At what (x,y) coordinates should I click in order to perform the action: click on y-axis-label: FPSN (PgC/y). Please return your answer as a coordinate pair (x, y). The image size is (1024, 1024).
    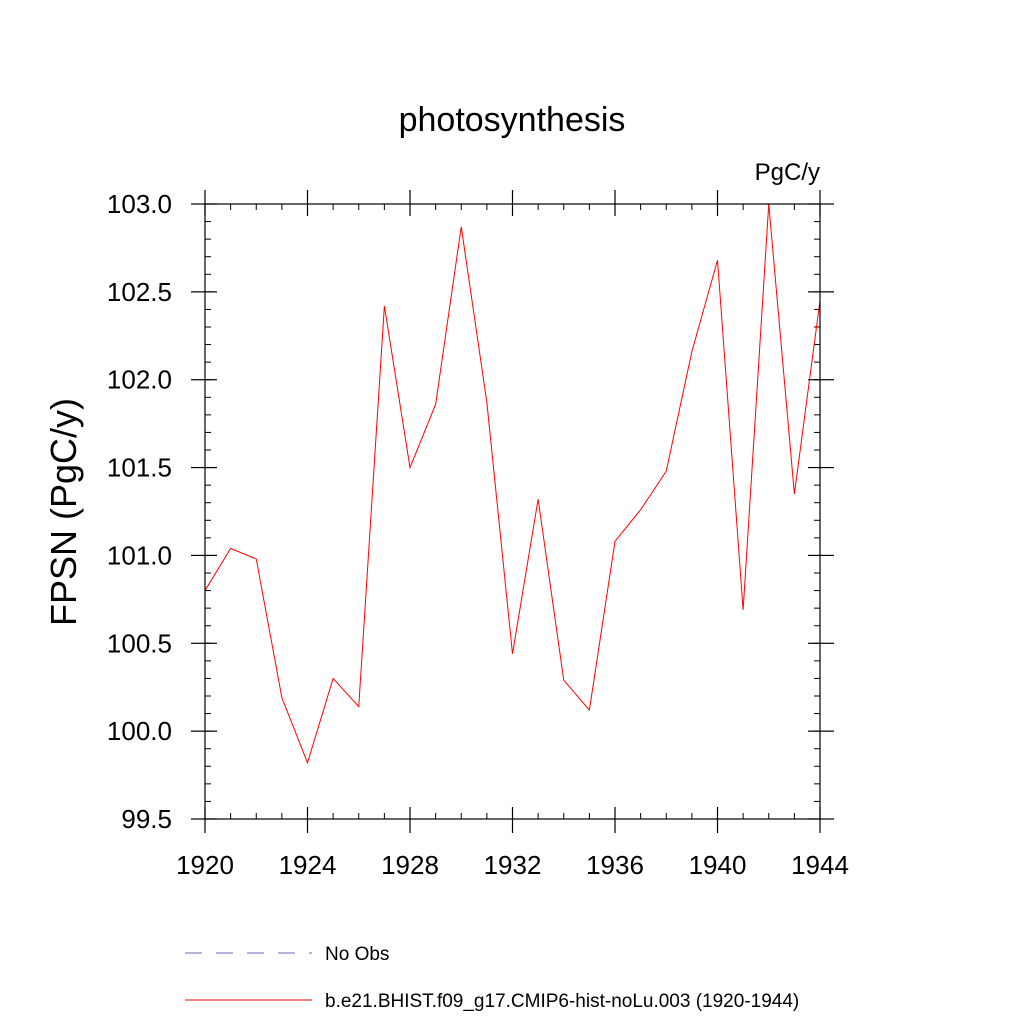
    Looking at the image, I should click on (63, 512).